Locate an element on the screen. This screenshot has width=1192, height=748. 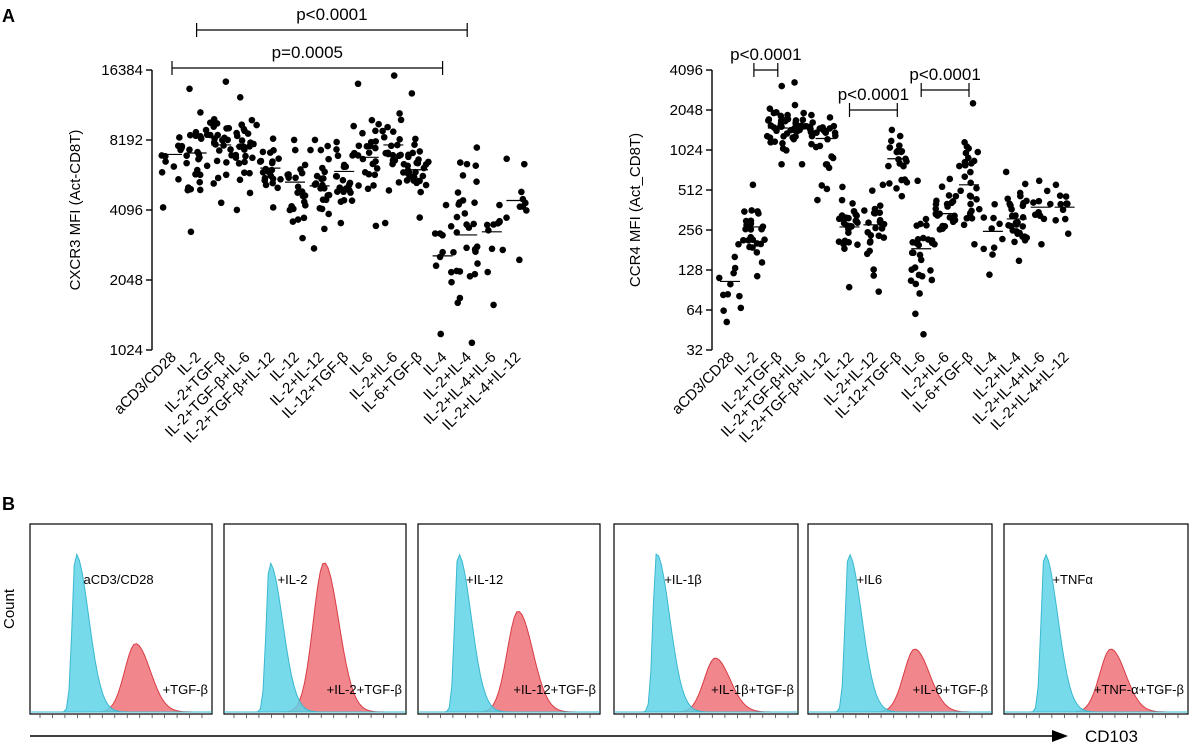
control-label: +IL-1β is located at coordinates (682, 579).